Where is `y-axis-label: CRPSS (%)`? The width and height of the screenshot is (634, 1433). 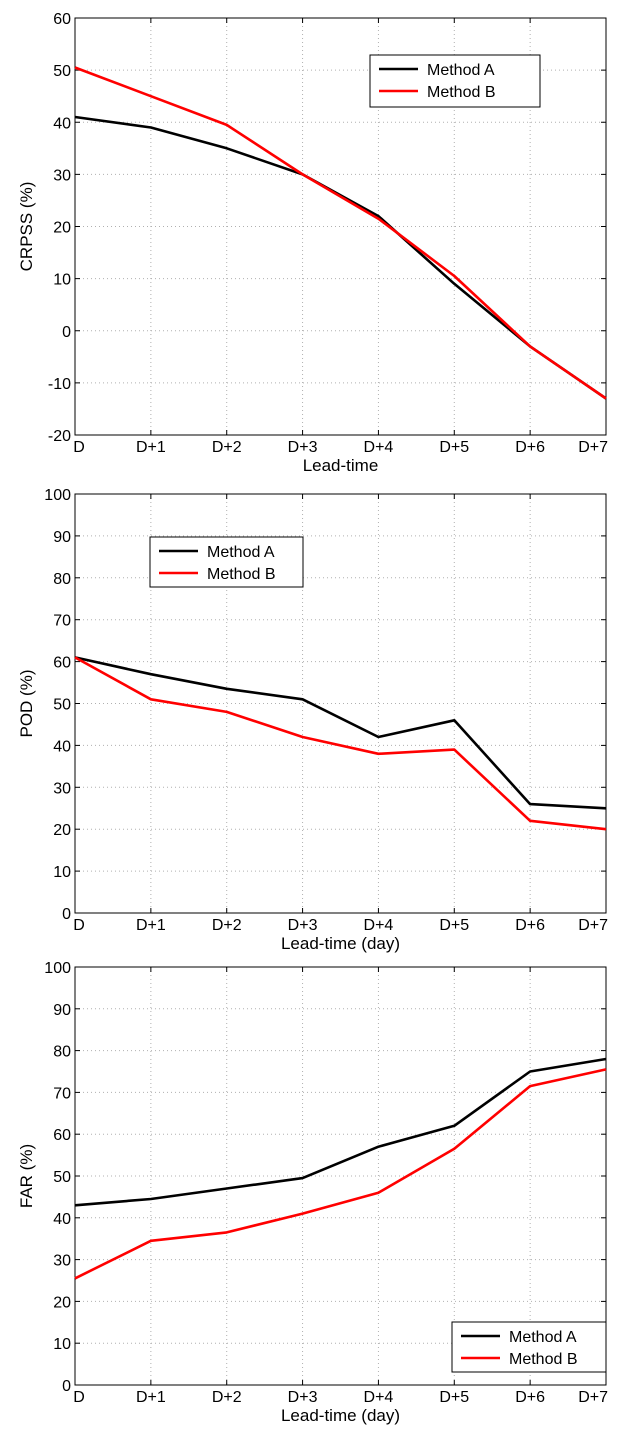 y-axis-label: CRPSS (%) is located at coordinates (26, 227).